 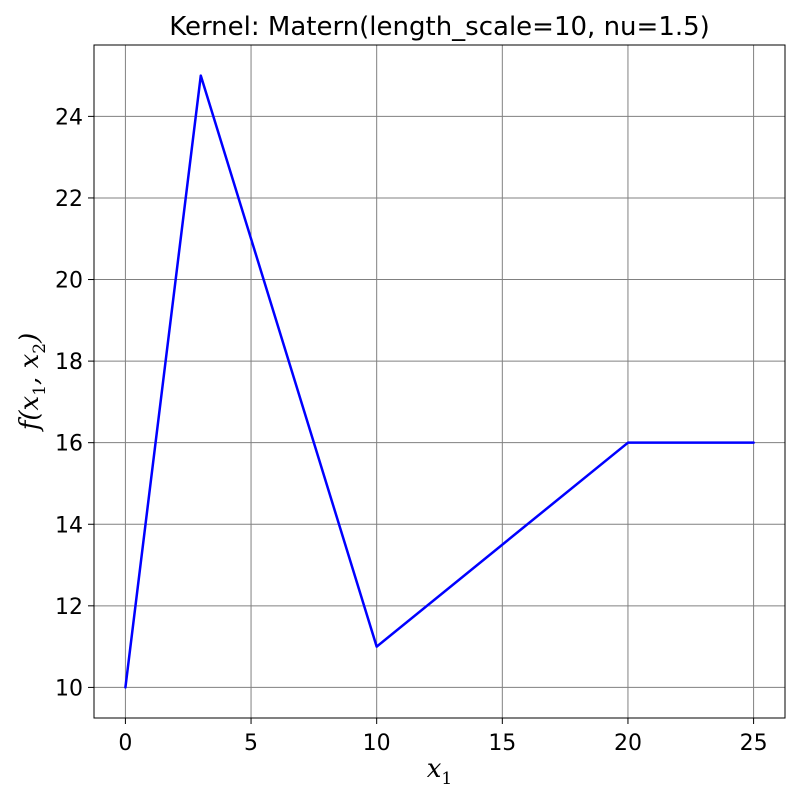 I want to click on x-tick-label: 25, so click(x=754, y=743).